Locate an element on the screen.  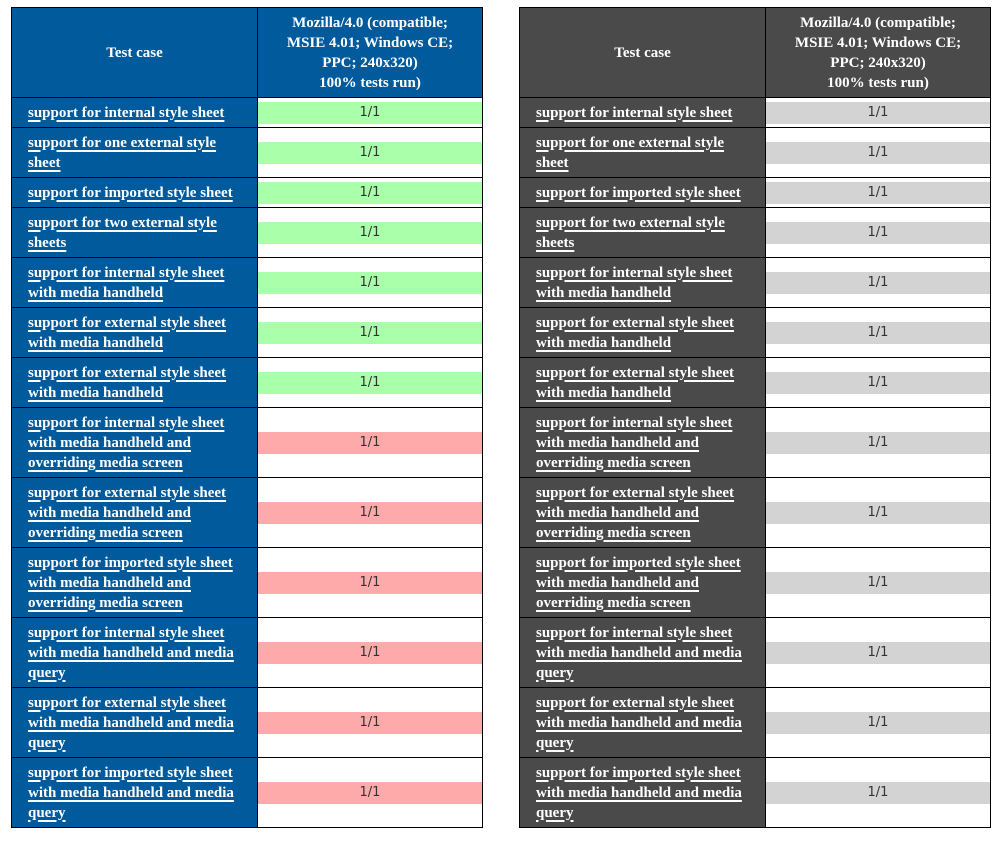
table-row: support for internal style sheet 1/1 is located at coordinates (755, 112).